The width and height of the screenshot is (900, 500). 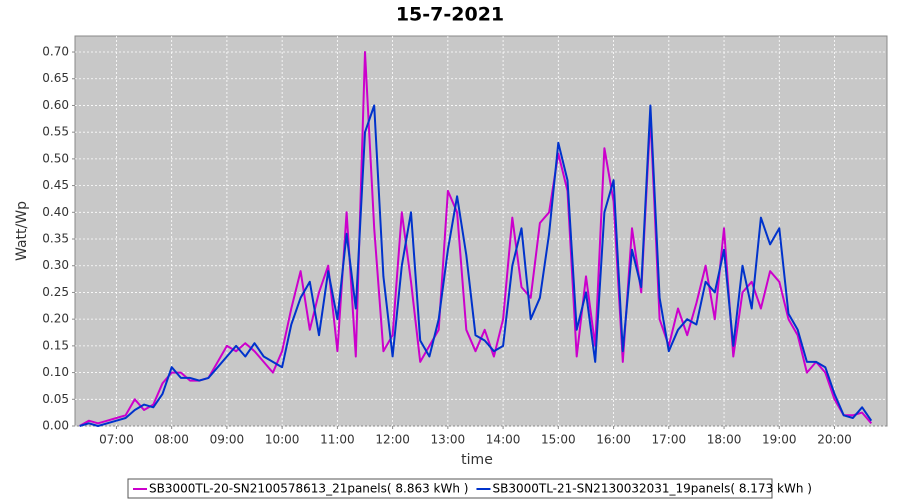 I want to click on x-tick-label: 11:00, so click(x=337, y=440).